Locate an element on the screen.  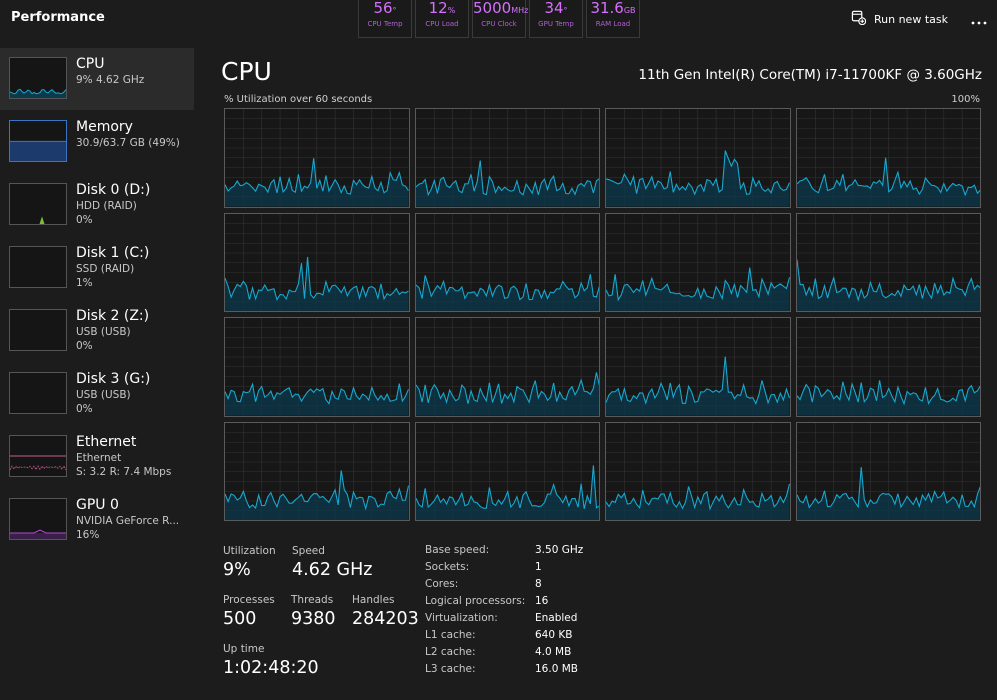
spec-key: Cores: is located at coordinates (442, 584).